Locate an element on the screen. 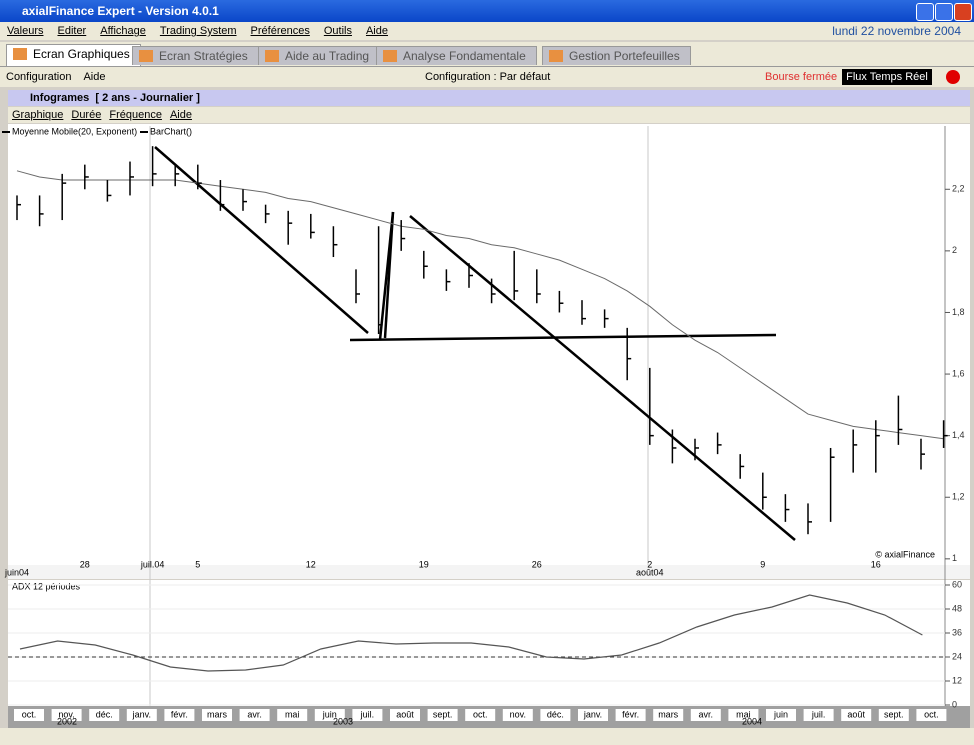  month-label: avr. is located at coordinates (254, 714).